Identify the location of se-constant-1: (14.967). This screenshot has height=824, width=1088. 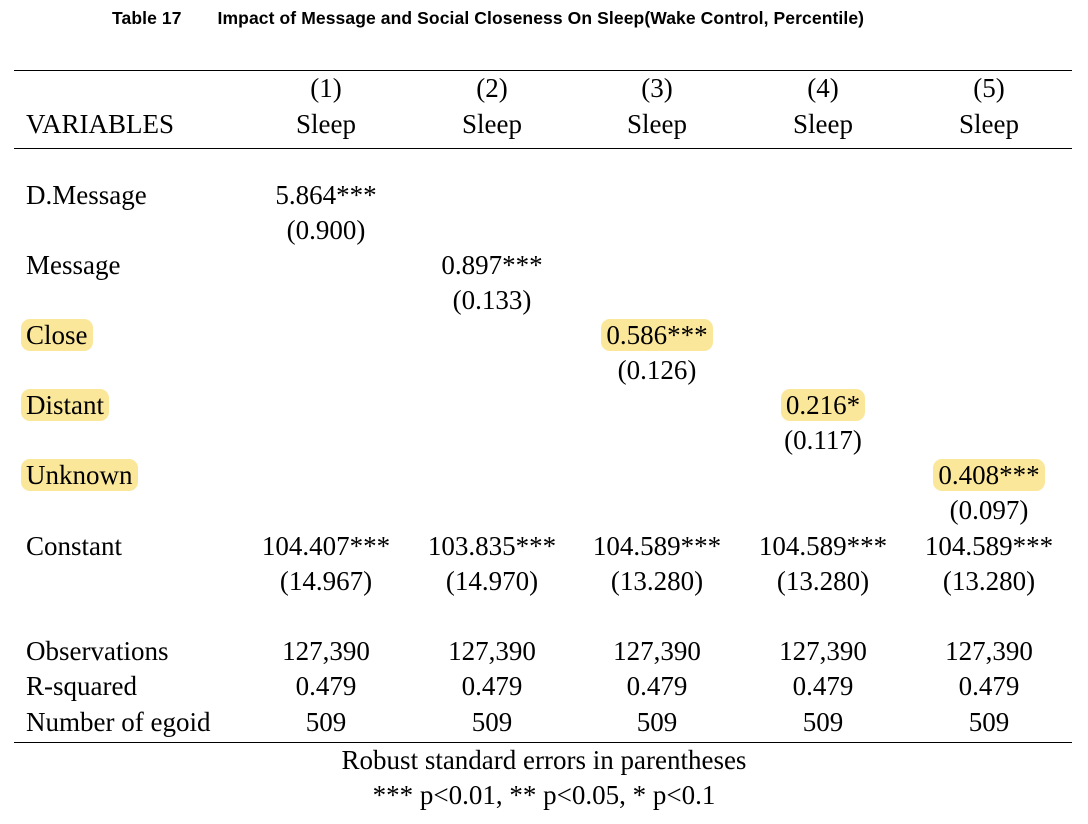
(326, 581).